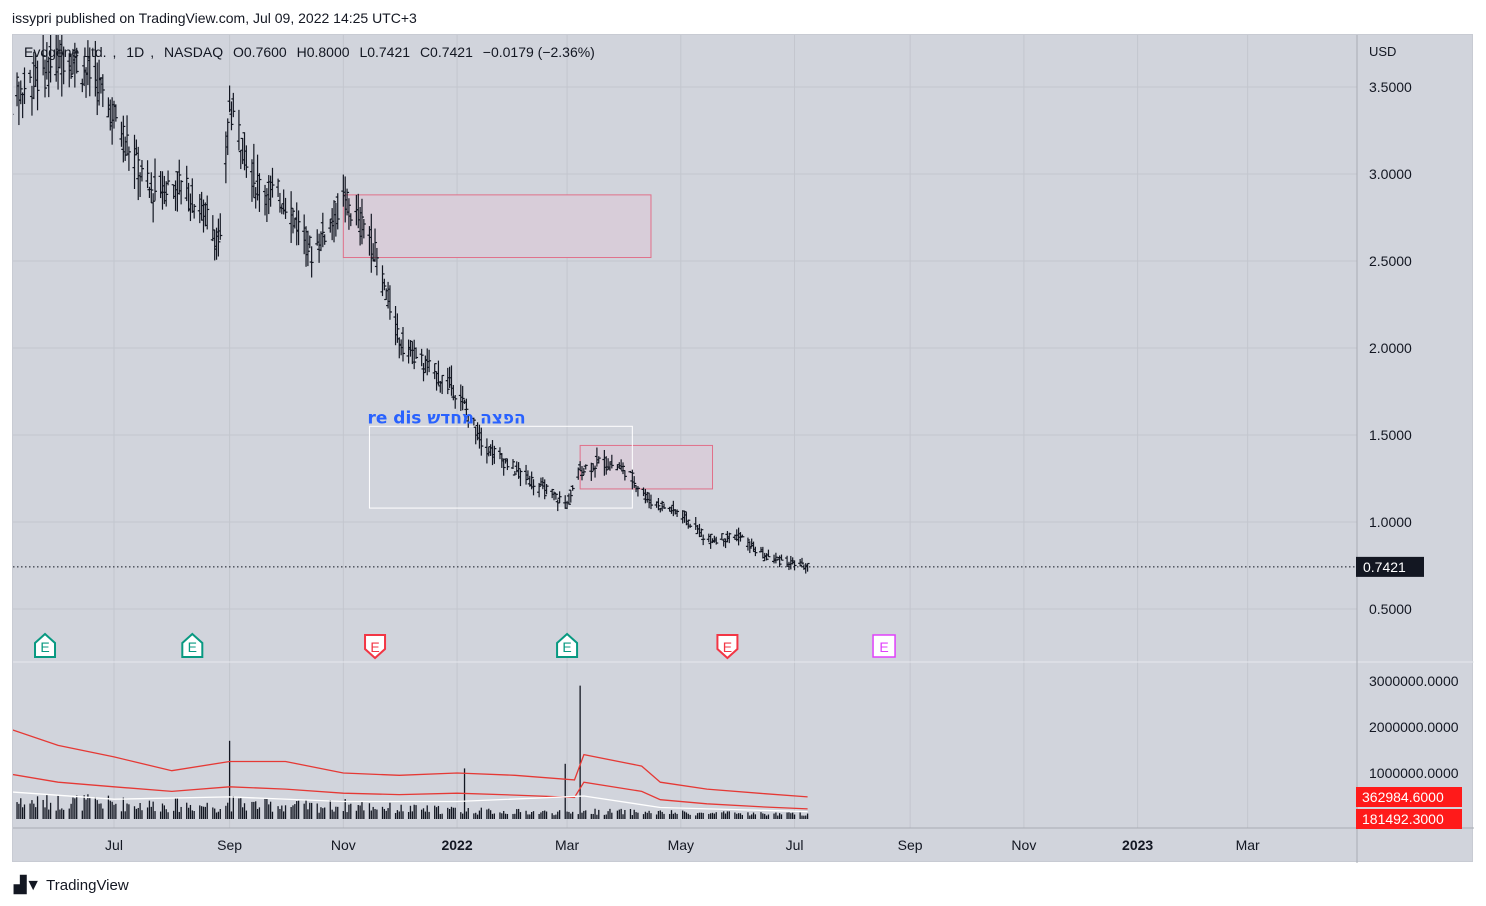  Describe the element at coordinates (1390, 87) in the screenshot. I see `price-tick-label: 3.5000` at that location.